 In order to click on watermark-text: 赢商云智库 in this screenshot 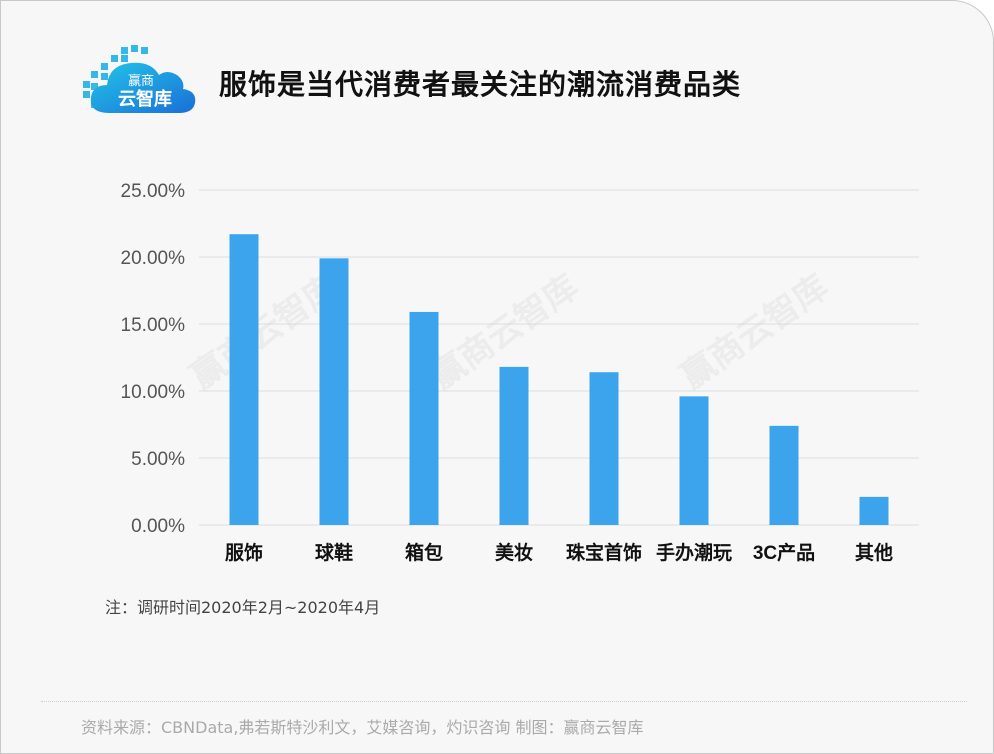, I will do `click(755, 331)`.